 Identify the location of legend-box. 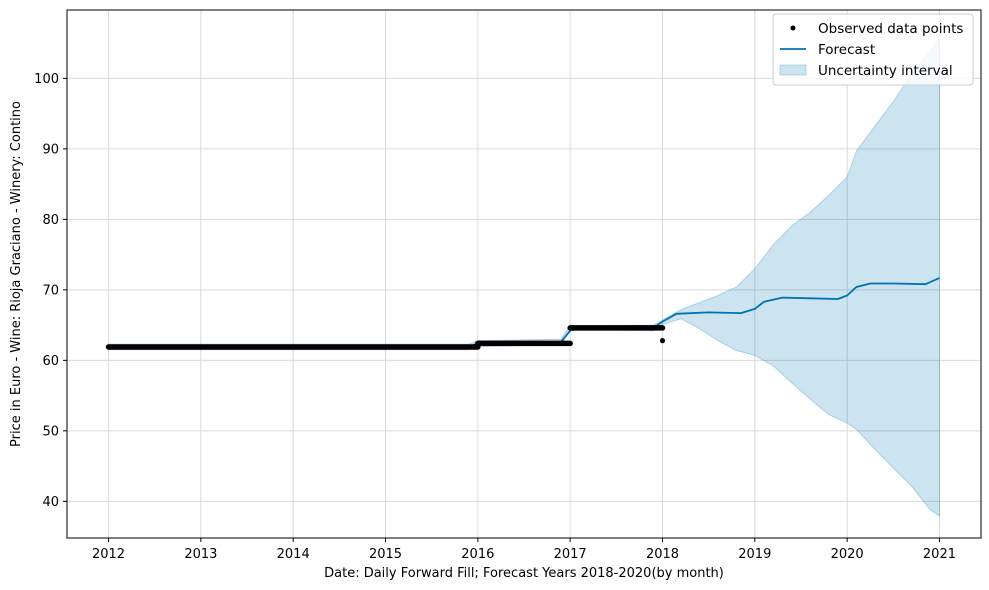
(873, 49).